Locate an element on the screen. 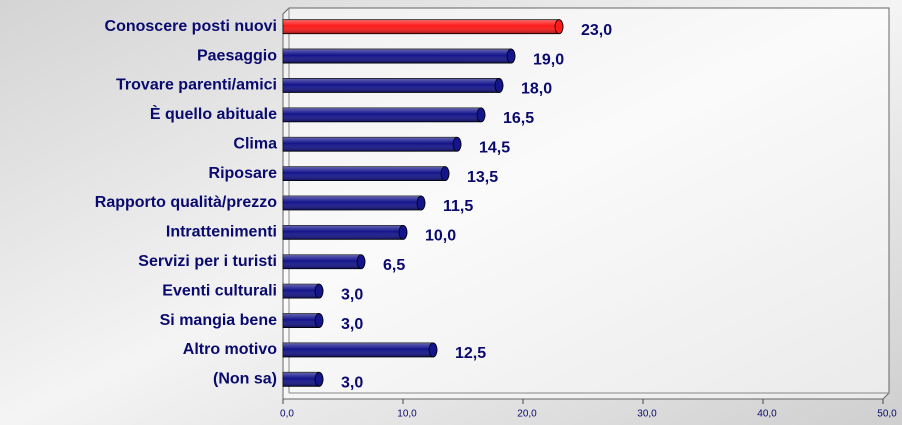 The height and width of the screenshot is (425, 902). category-label: Eventi culturali is located at coordinates (219, 290).